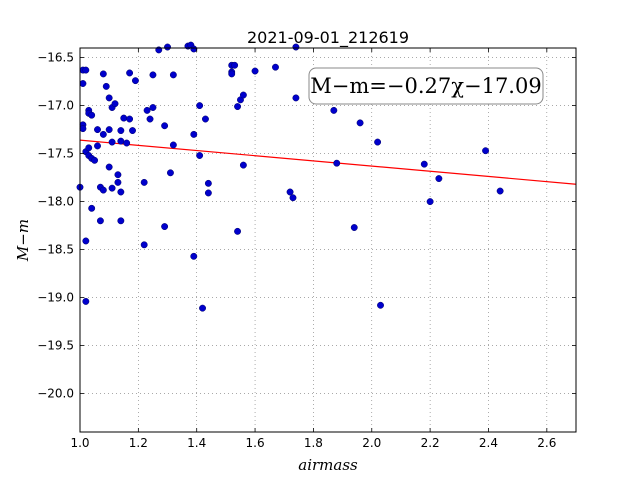  What do you see at coordinates (430, 443) in the screenshot?
I see `x-tick-label: 2.2` at bounding box center [430, 443].